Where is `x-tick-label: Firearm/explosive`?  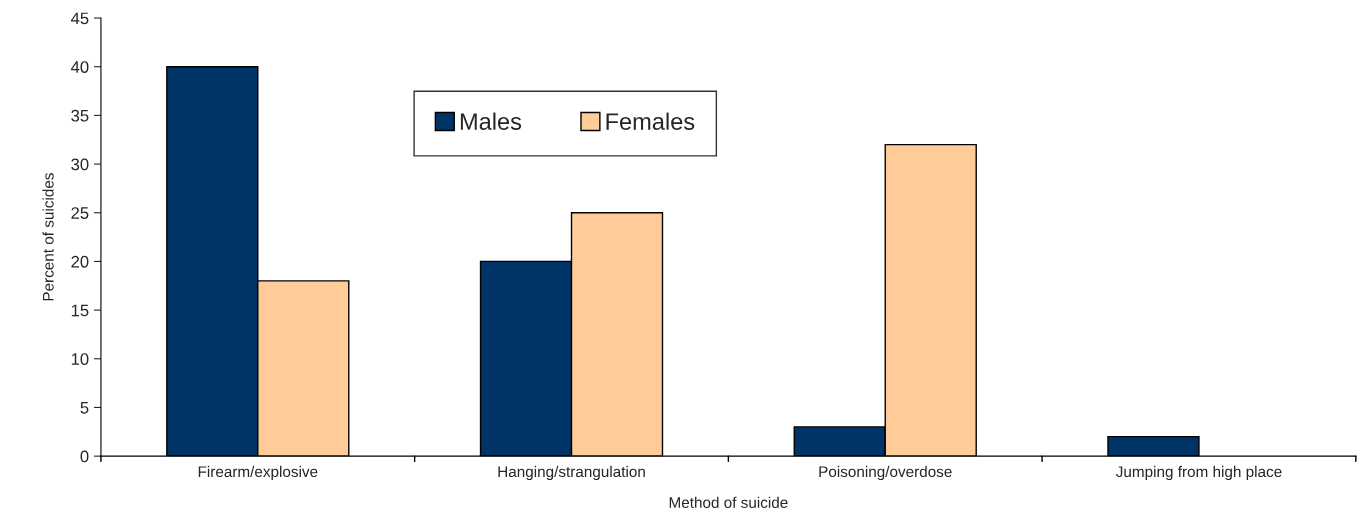 x-tick-label: Firearm/explosive is located at coordinates (258, 473).